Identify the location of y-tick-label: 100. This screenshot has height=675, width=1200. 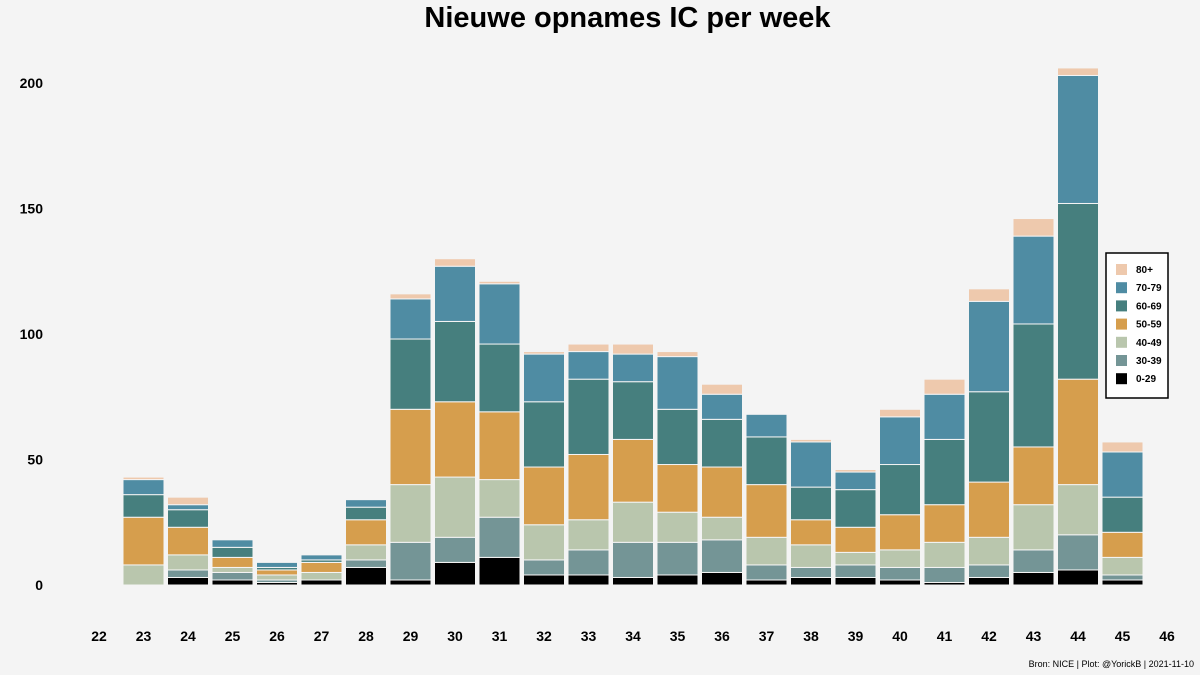
(32, 334).